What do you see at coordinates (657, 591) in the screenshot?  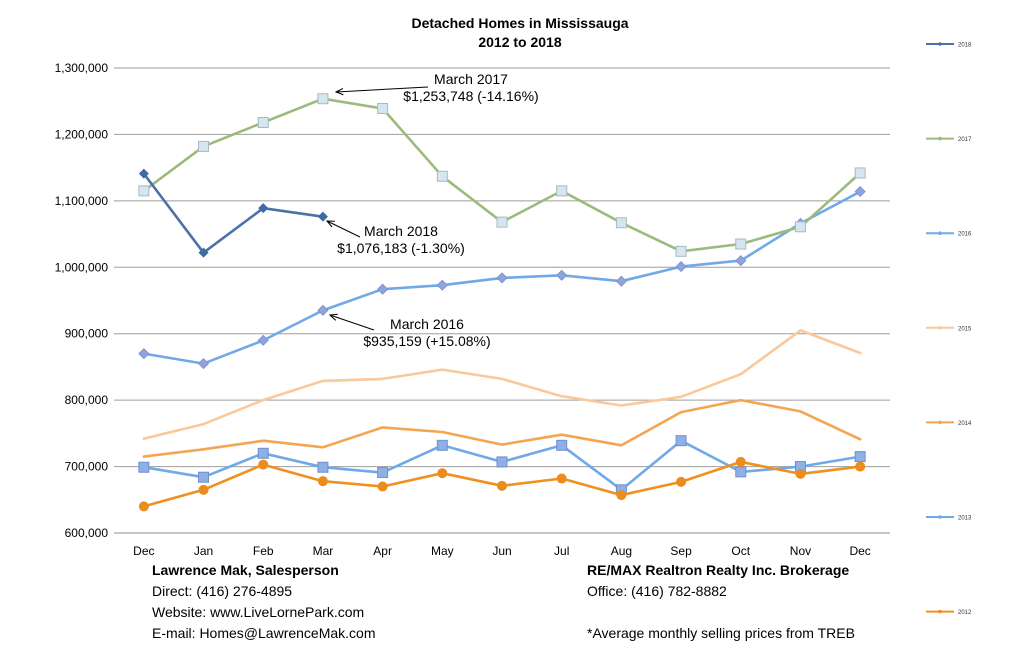 I see `brokerage-office-phone: Office: (416) 782-8882` at bounding box center [657, 591].